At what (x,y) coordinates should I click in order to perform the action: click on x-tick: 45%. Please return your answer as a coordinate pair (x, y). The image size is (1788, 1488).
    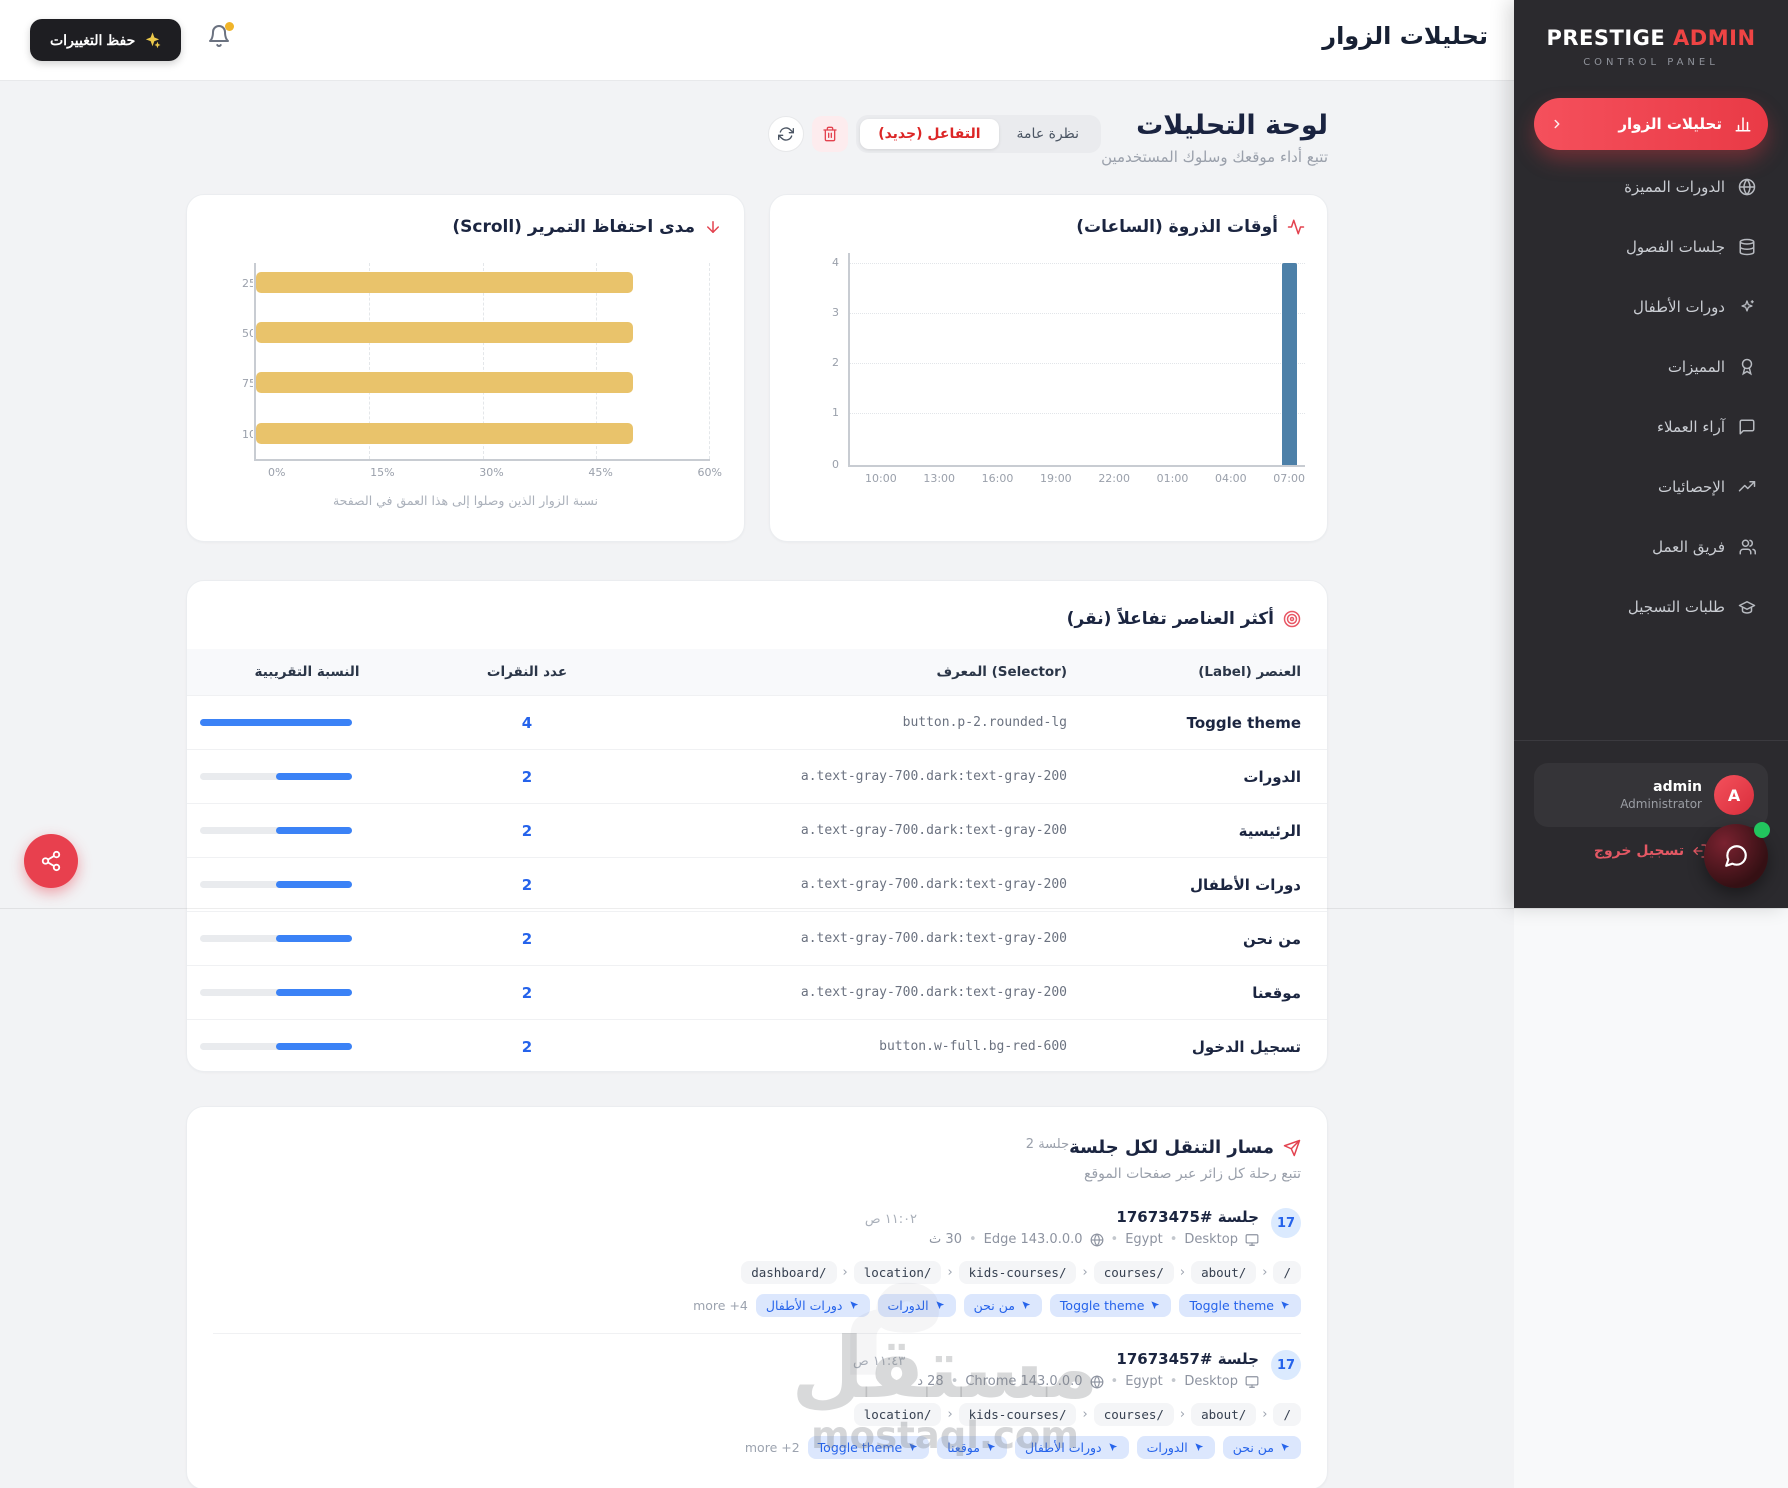
    Looking at the image, I should click on (600, 472).